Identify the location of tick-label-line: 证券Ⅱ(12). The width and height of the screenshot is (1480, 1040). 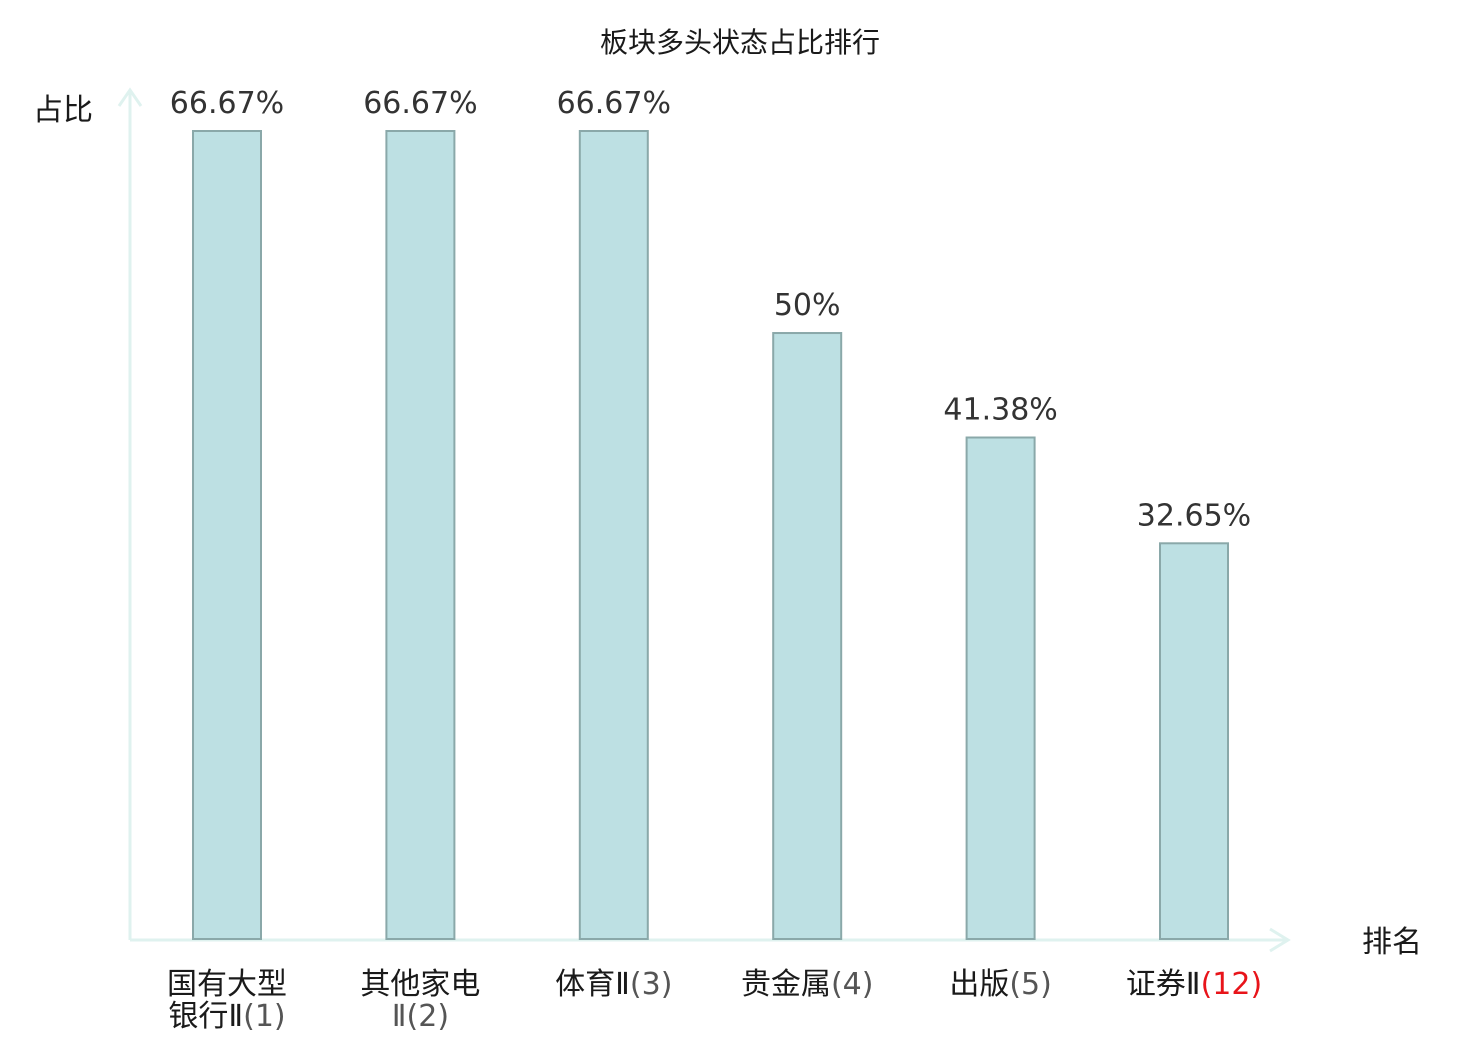
(1194, 984).